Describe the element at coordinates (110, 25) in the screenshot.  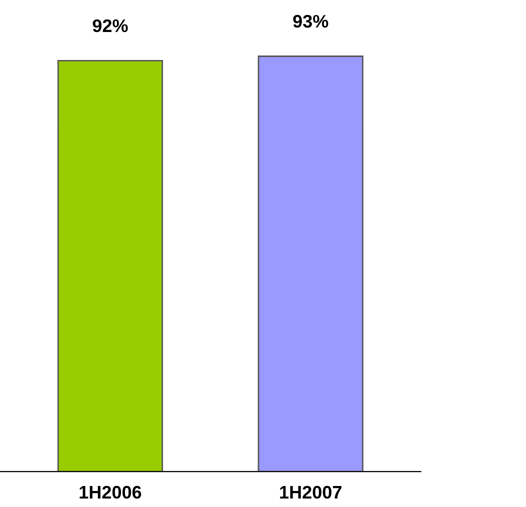
I see `data-label: 92%` at that location.